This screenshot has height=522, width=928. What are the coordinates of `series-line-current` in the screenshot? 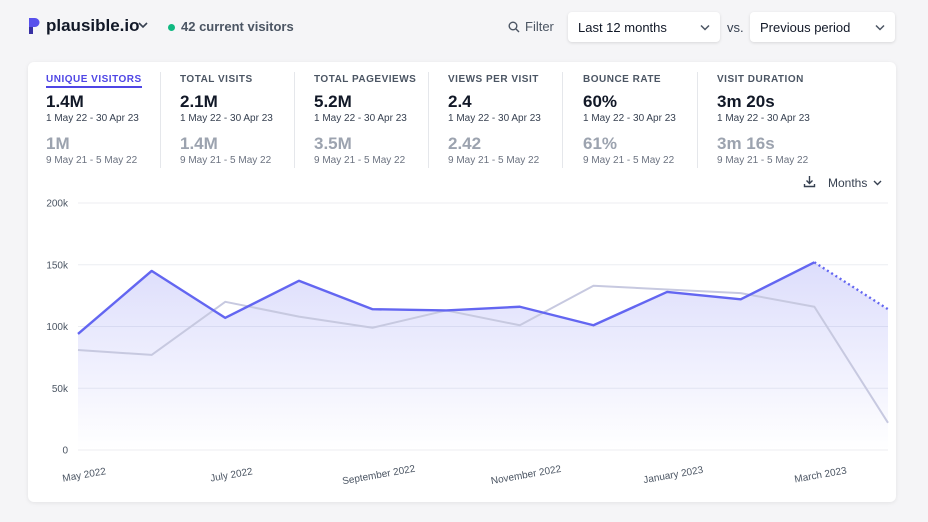 It's located at (446, 298).